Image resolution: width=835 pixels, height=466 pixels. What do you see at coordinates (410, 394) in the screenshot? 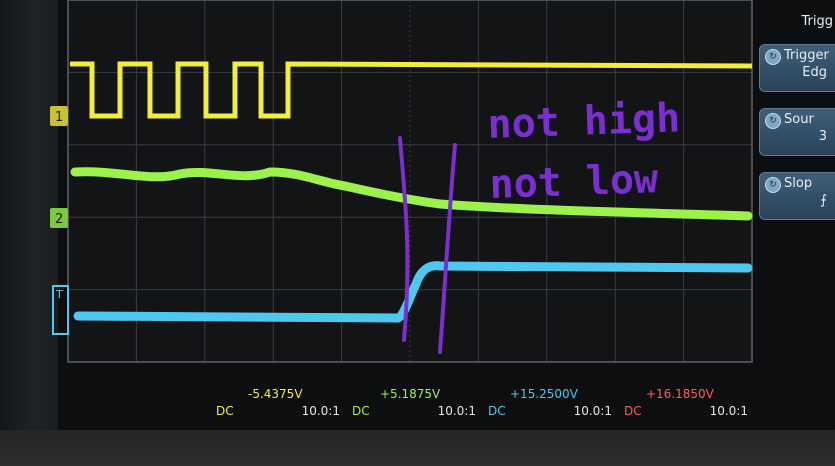
I see `channel-2-offset: +5.1875V` at bounding box center [410, 394].